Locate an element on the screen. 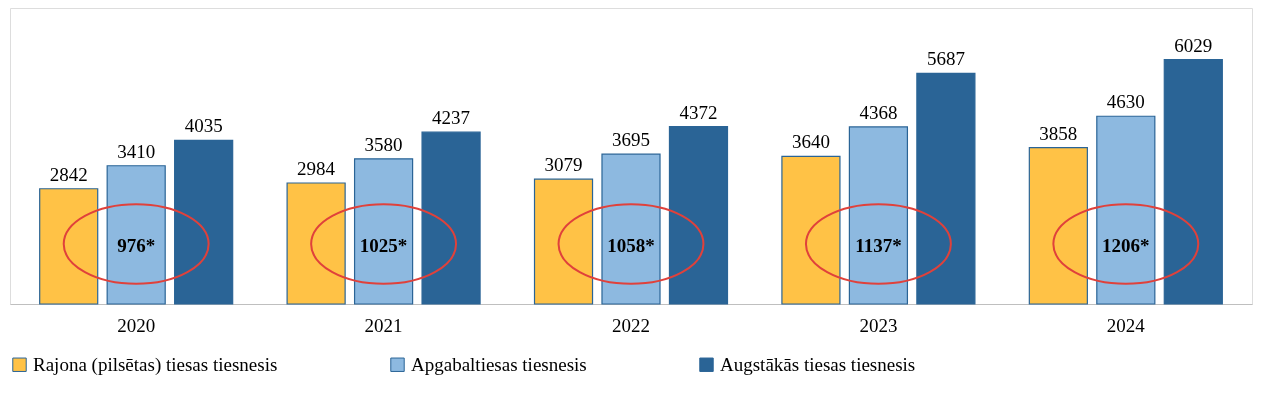 The image size is (1282, 407). annotation: 1206* is located at coordinates (1126, 245).